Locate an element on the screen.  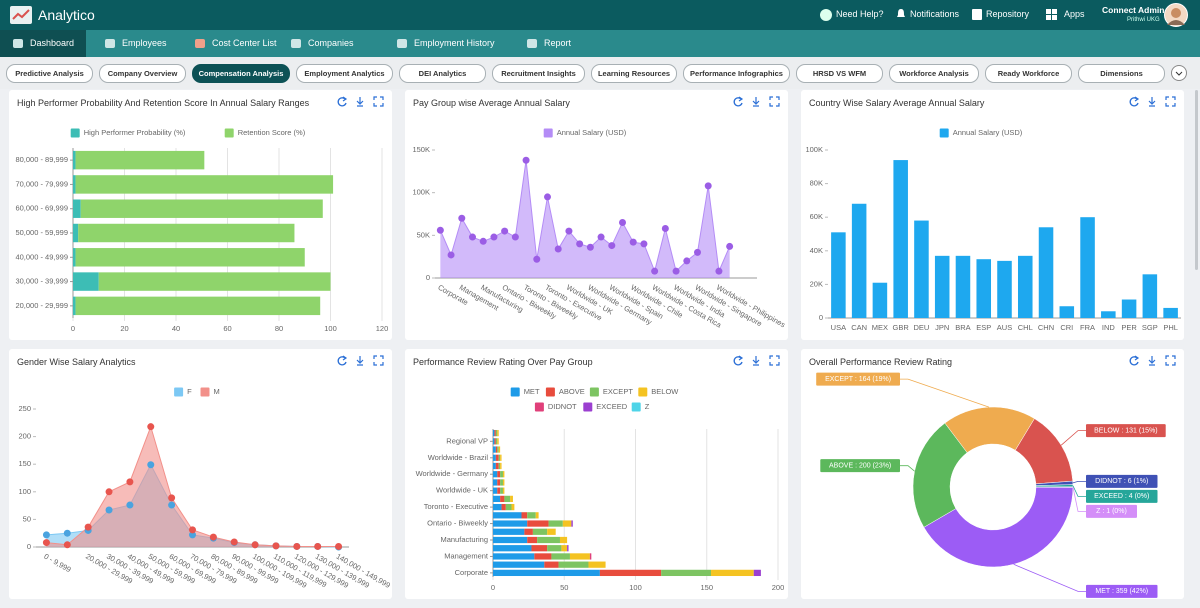
legend-label: EXCEPT is located at coordinates (618, 391).